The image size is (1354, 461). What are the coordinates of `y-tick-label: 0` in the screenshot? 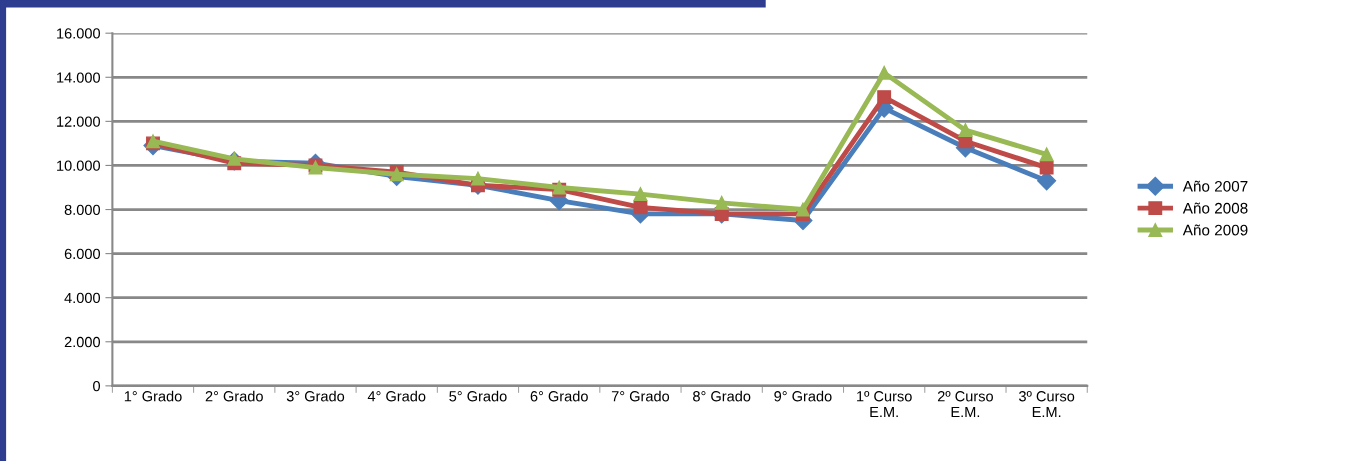 It's located at (97, 386).